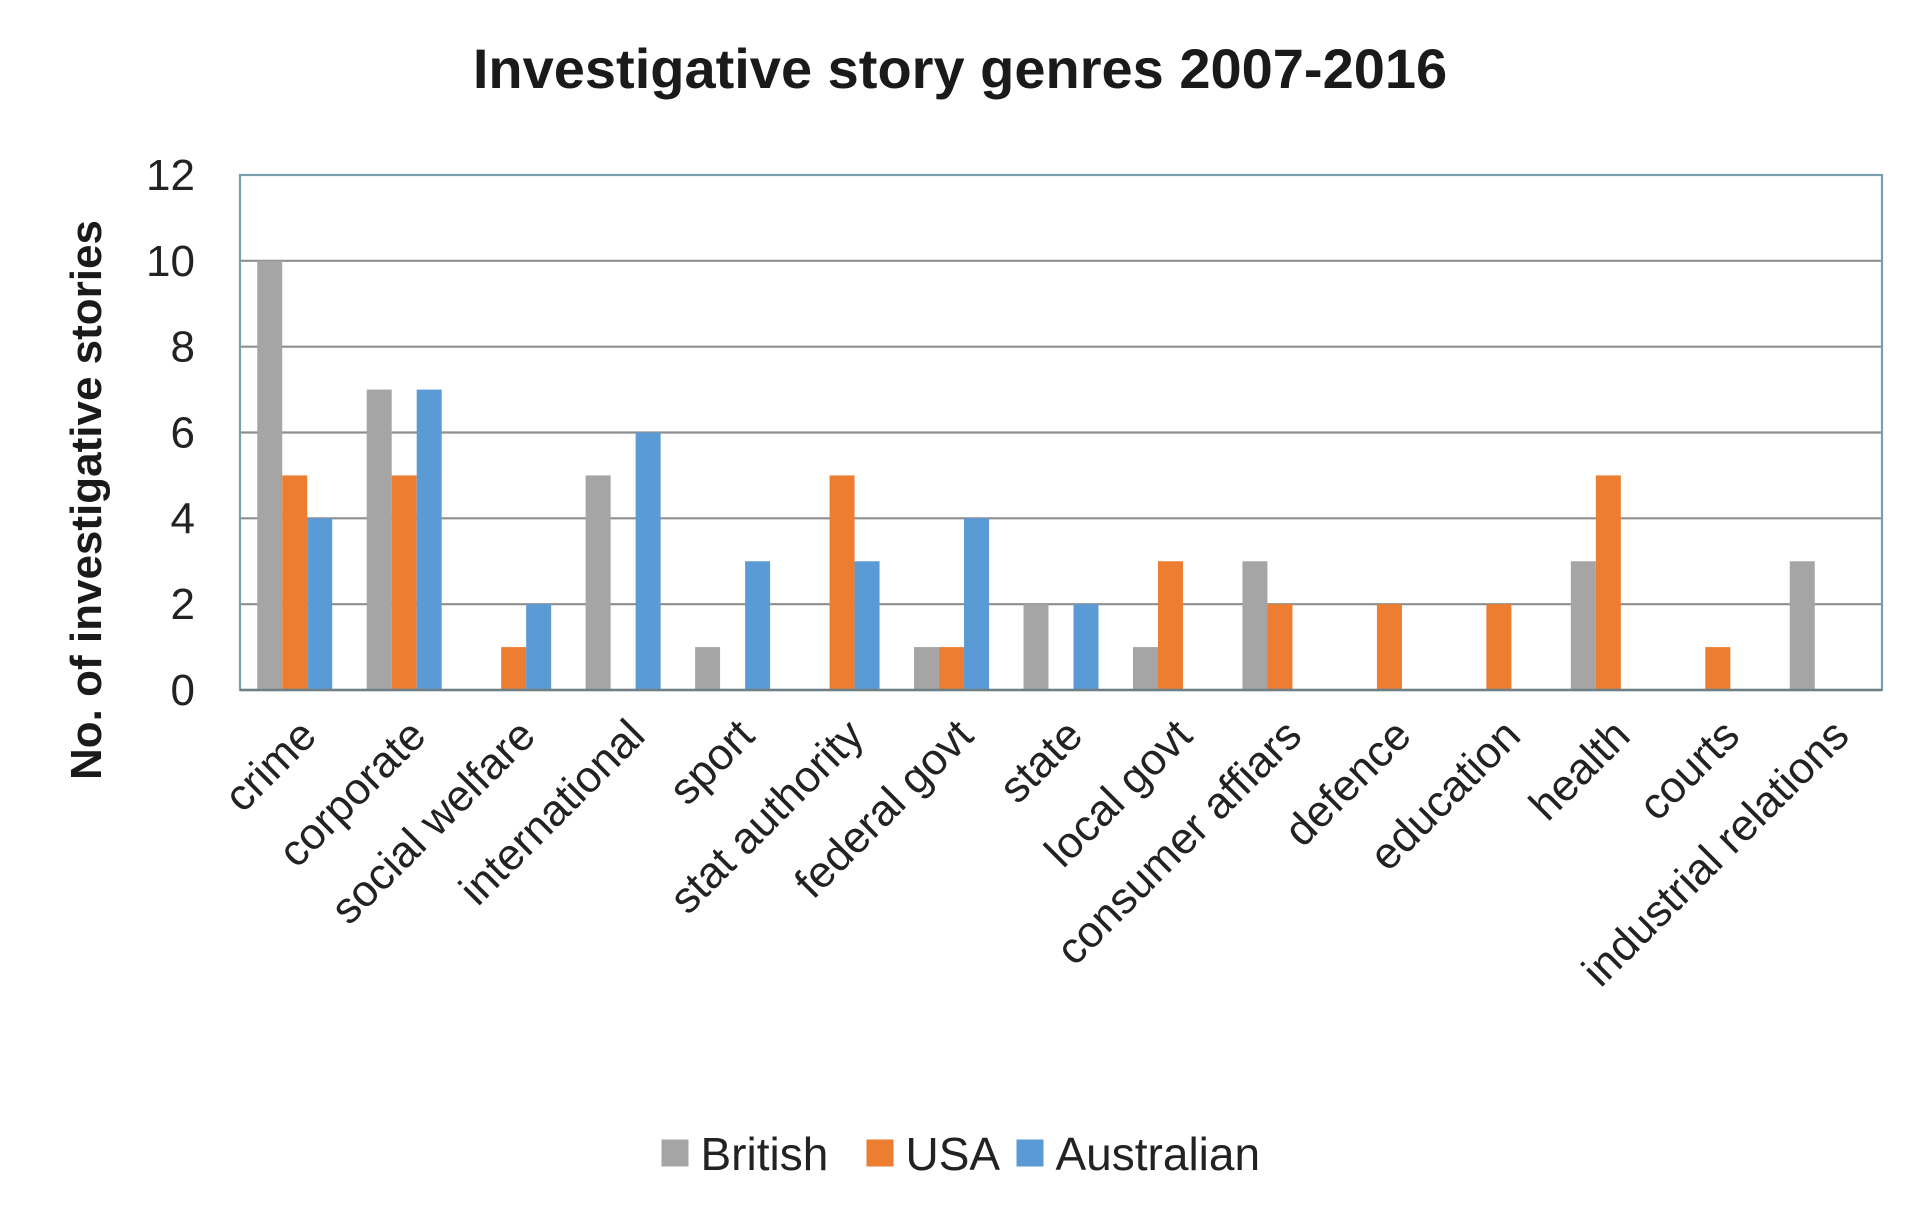 This screenshot has width=1920, height=1225. I want to click on legend-item-australian: Australian, so click(1138, 1154).